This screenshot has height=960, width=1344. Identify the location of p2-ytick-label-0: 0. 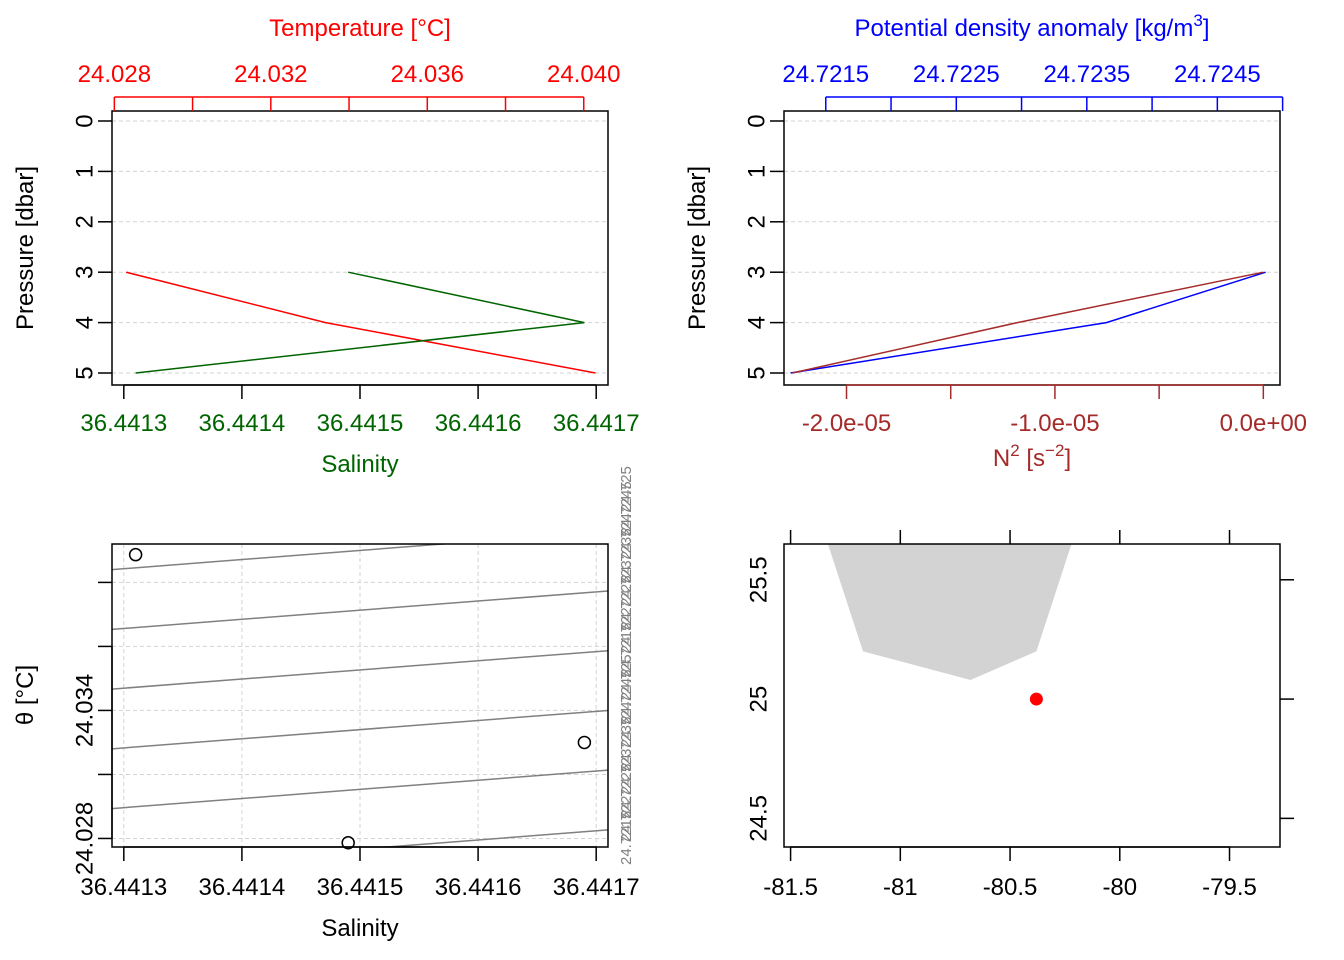
(756, 120).